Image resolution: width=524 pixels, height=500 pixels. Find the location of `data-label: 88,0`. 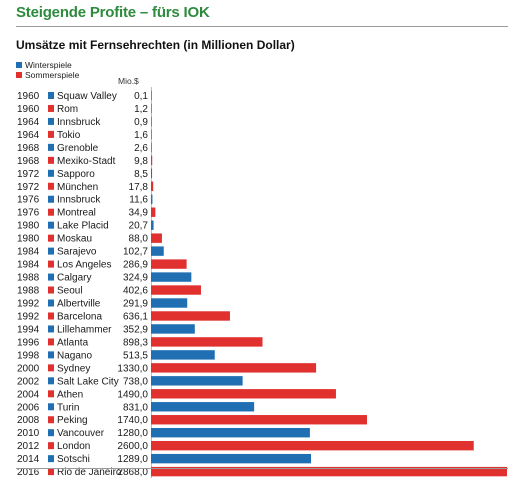

data-label: 88,0 is located at coordinates (139, 239).